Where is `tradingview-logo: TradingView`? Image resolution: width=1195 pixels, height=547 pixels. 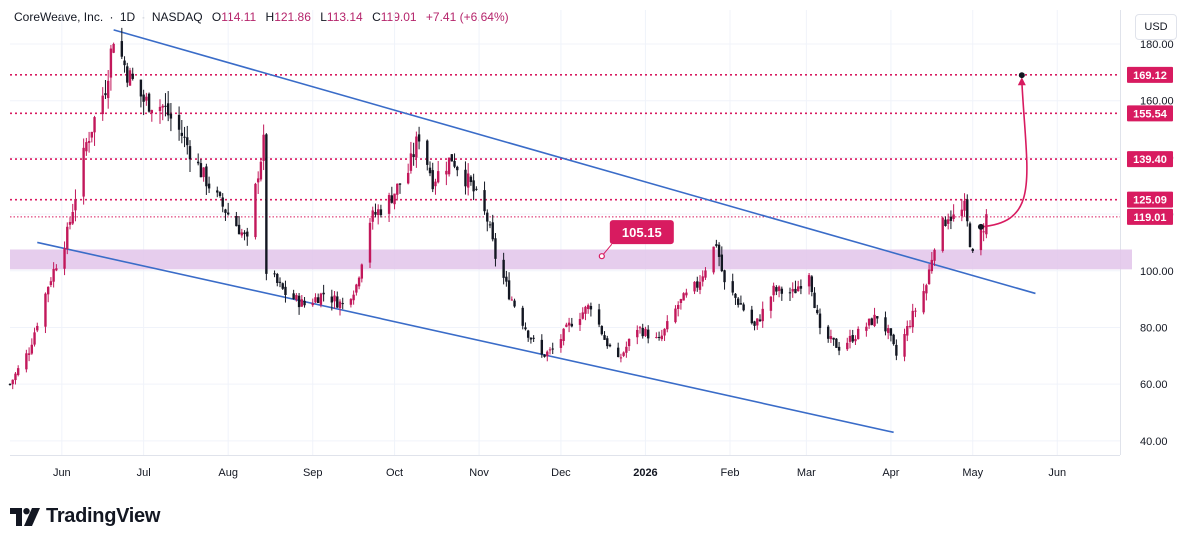 tradingview-logo: TradingView is located at coordinates (85, 516).